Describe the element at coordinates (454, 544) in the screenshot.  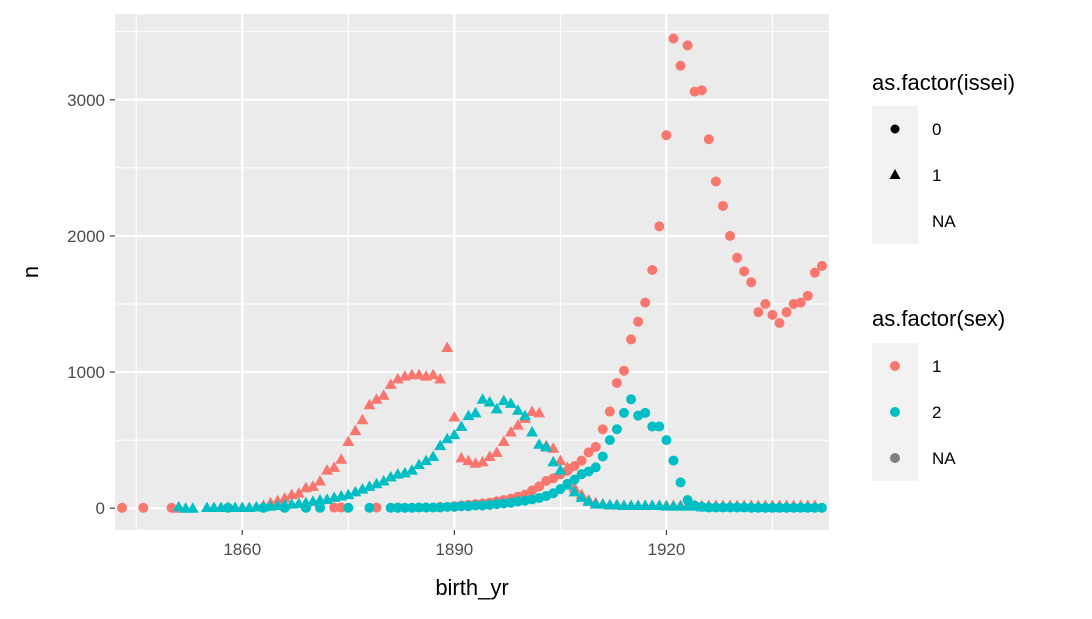
I see `x-axis-ticks: 1860 1890 1920` at that location.